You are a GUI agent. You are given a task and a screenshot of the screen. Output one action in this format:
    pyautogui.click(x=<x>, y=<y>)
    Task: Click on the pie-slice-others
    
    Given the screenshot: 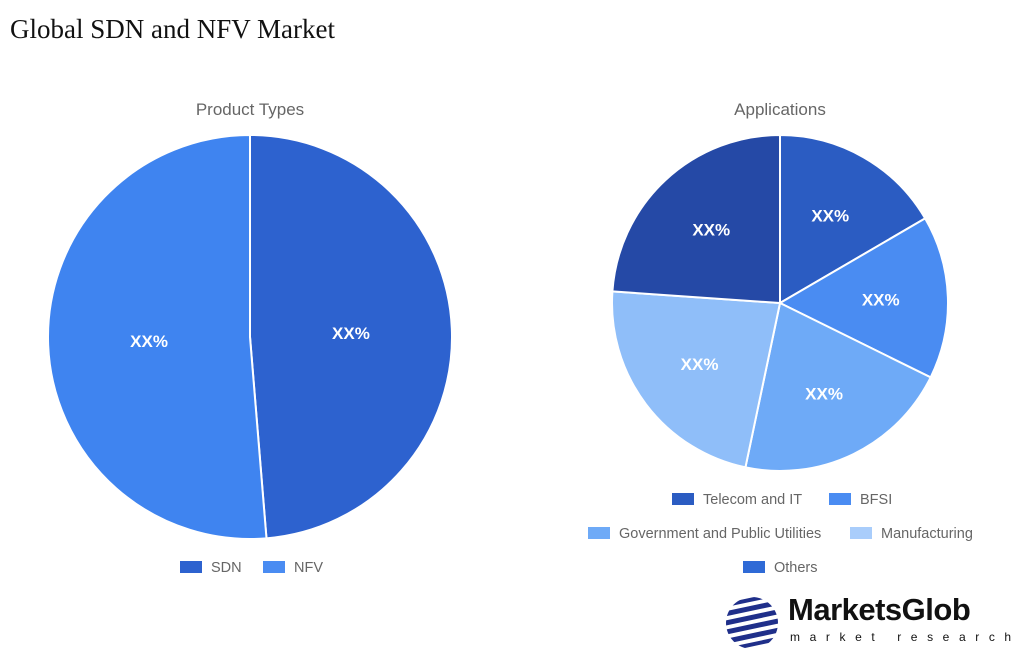 What is the action you would take?
    pyautogui.click(x=696, y=219)
    